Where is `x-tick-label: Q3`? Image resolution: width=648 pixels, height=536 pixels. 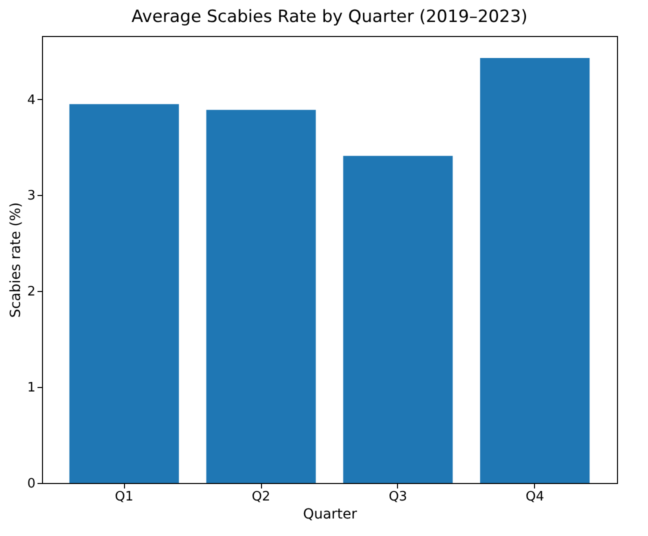
x-tick-label: Q3 is located at coordinates (398, 497).